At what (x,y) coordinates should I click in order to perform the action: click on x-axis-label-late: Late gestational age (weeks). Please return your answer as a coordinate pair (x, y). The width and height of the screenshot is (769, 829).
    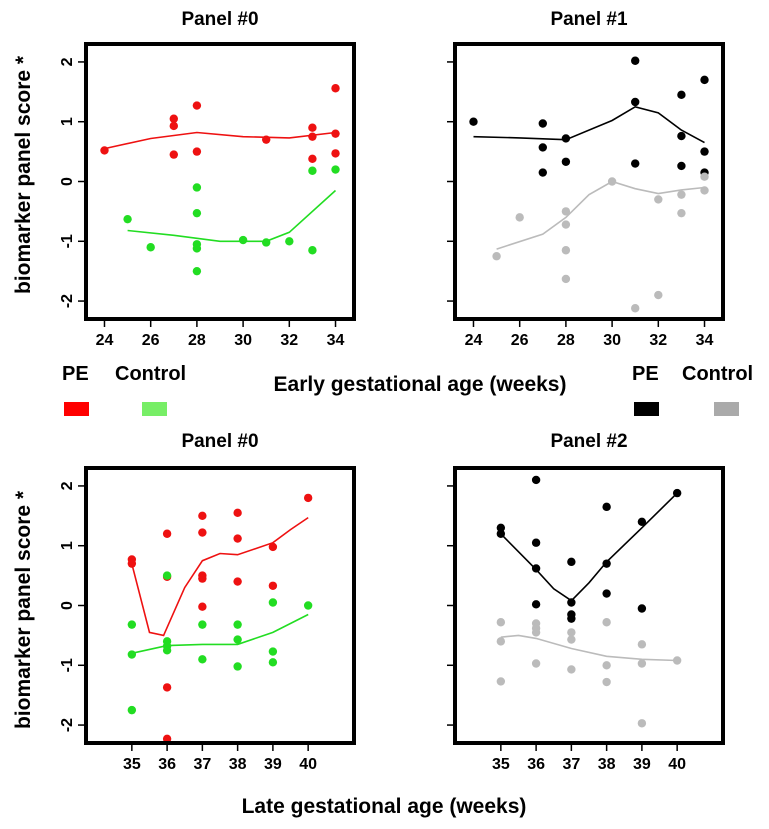
    Looking at the image, I should click on (384, 806).